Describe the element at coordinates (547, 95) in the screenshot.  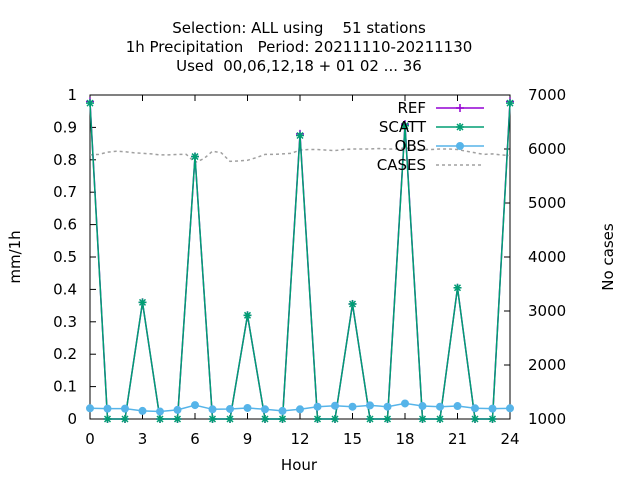
I see `y2-tick-label: 7000` at that location.